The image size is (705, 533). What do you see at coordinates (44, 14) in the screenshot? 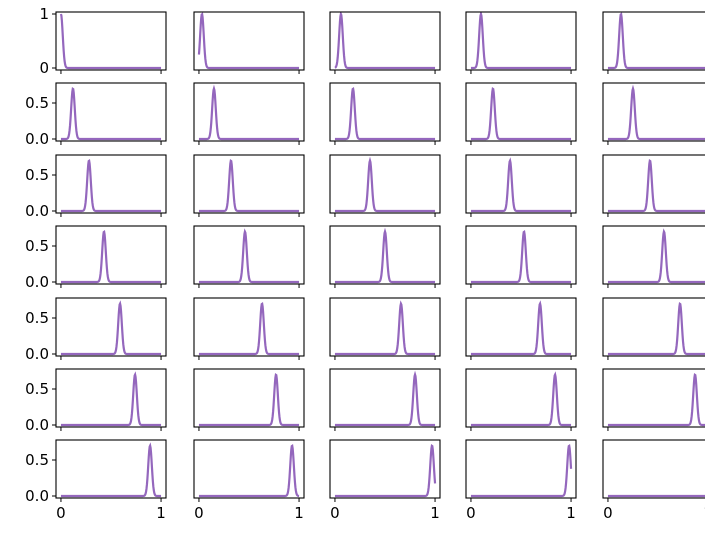
I see `y-tick-label: 1` at bounding box center [44, 14].